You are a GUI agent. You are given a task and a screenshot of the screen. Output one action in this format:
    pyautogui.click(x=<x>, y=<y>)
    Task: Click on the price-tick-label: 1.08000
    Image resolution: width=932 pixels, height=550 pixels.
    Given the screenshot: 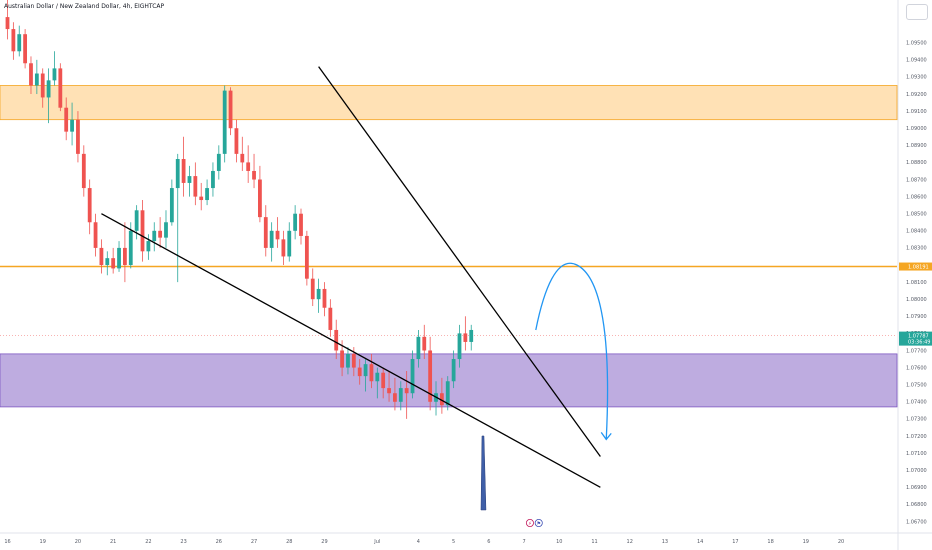 What is the action you would take?
    pyautogui.click(x=916, y=300)
    